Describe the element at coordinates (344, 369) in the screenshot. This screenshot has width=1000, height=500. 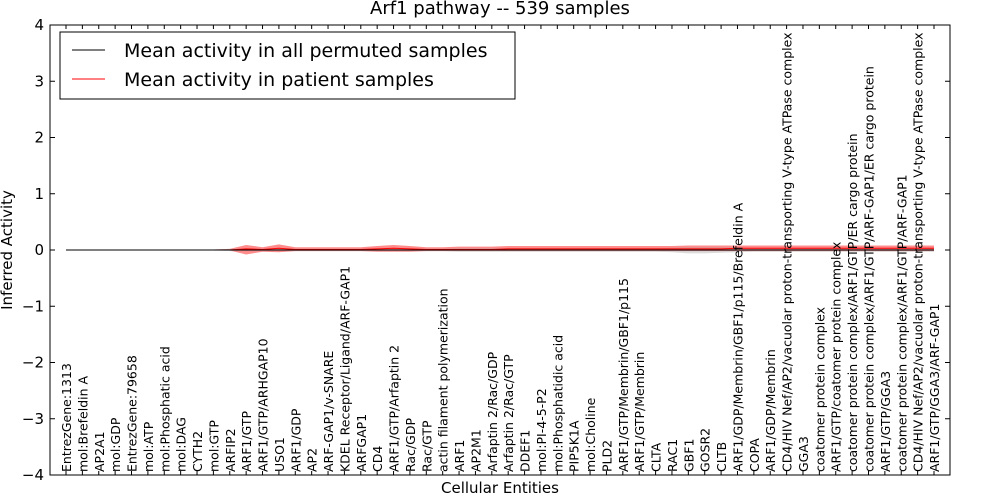
I see `x-tick-label: KDEL Receptor/Ligand/ARF-GAP1` at that location.